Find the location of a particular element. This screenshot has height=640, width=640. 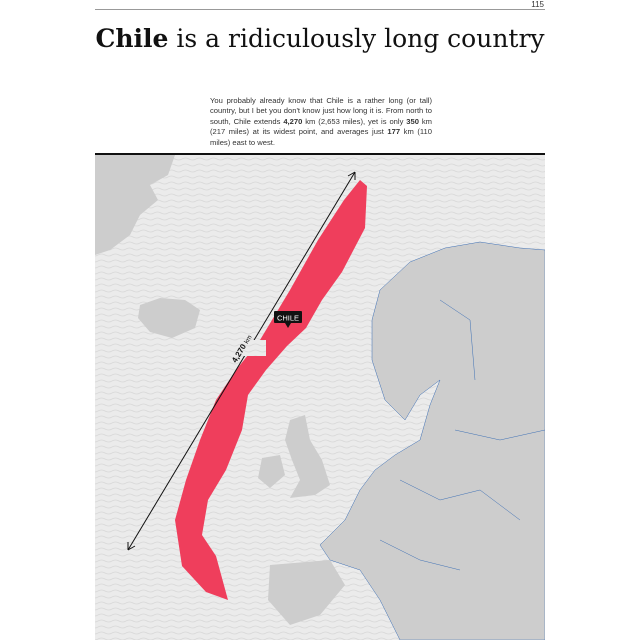

header-rule is located at coordinates (320, 9).